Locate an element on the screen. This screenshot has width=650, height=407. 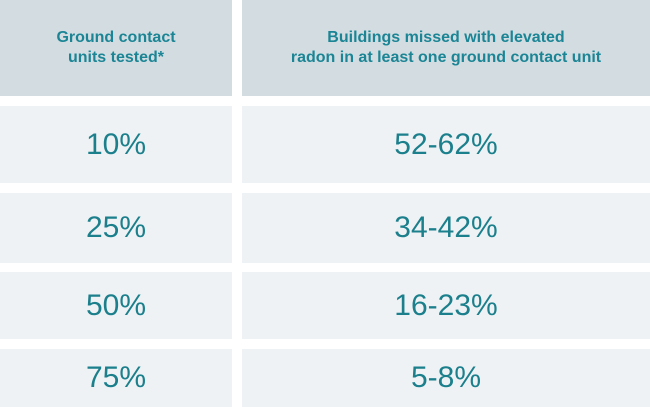
cell-missed-value: 34-42% is located at coordinates (446, 227).